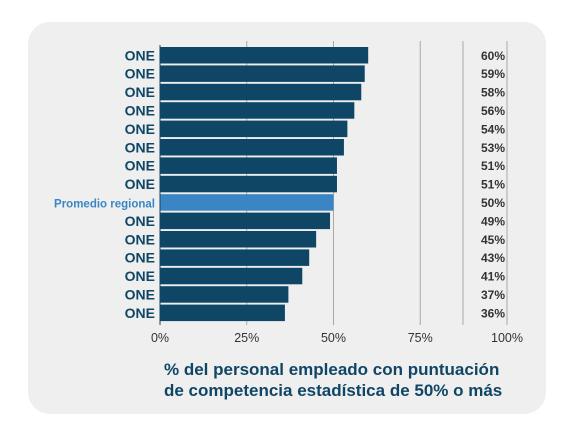 The width and height of the screenshot is (562, 435). What do you see at coordinates (493, 129) in the screenshot?
I see `value-label: 54%` at bounding box center [493, 129].